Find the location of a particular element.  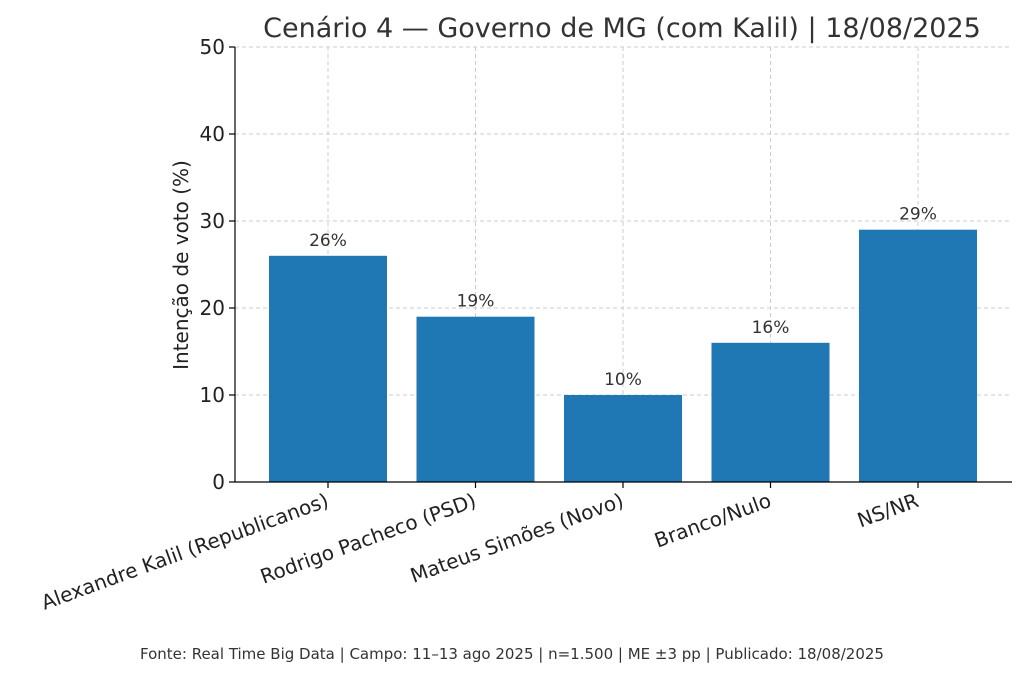

y-tick-label: 20 is located at coordinates (212, 308).